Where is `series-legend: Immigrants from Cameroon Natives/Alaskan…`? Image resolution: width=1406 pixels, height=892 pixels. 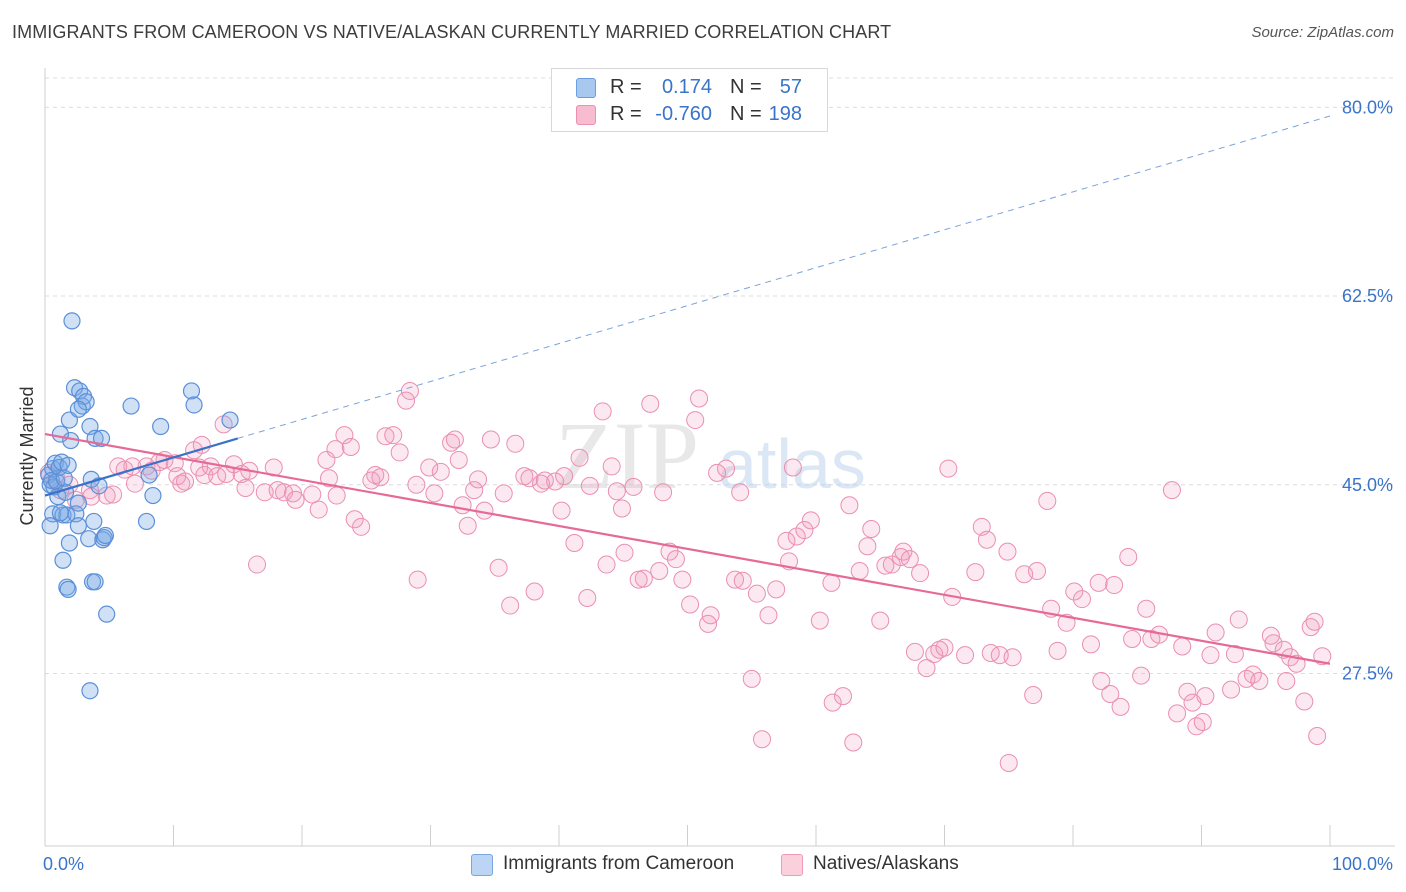 series-legend: Immigrants from Cameroon Natives/Alaskan… is located at coordinates (703, 865).